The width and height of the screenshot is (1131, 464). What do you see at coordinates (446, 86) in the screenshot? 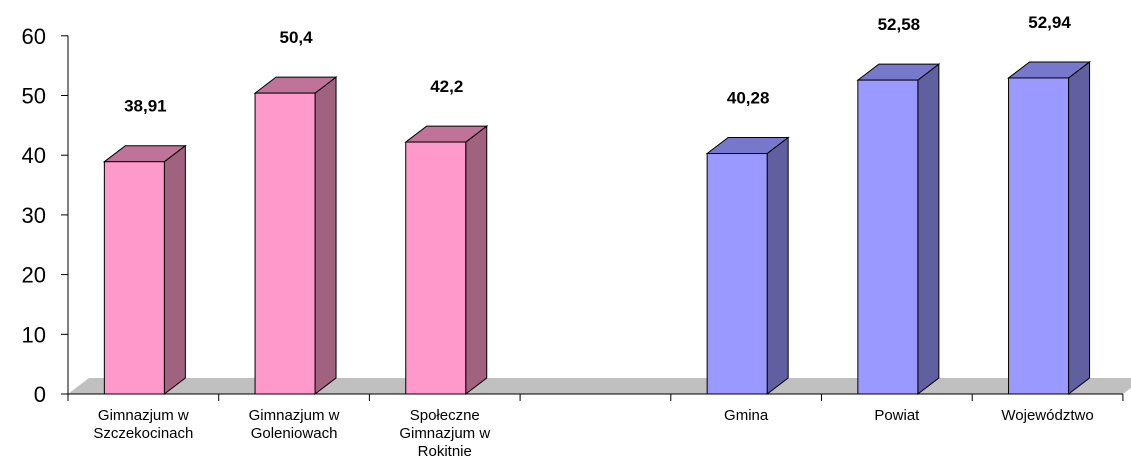
I see `data-label: 42,2` at bounding box center [446, 86].